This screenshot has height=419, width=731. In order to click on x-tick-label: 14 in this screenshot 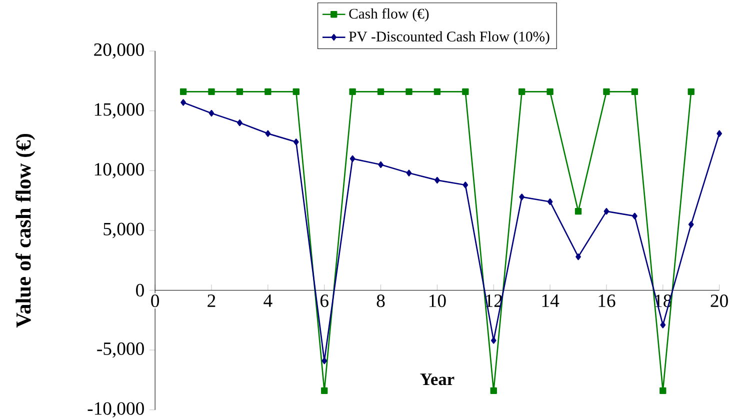, I will do `click(551, 300)`.